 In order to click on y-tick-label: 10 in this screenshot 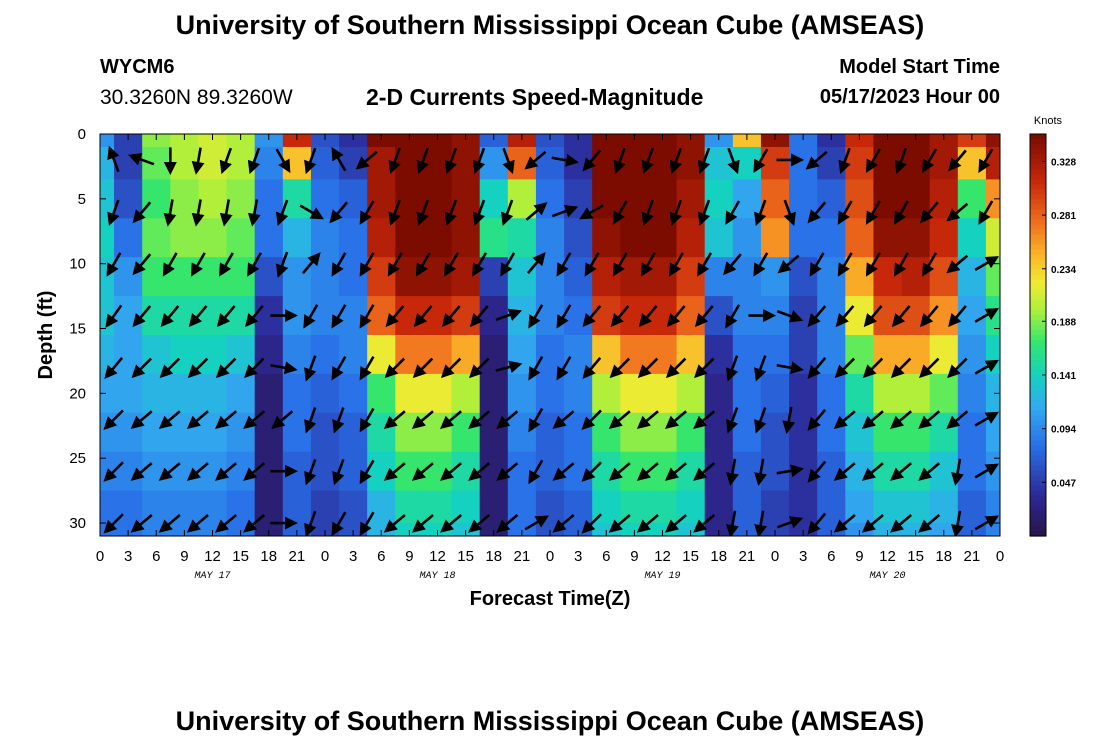, I will do `click(77, 264)`.